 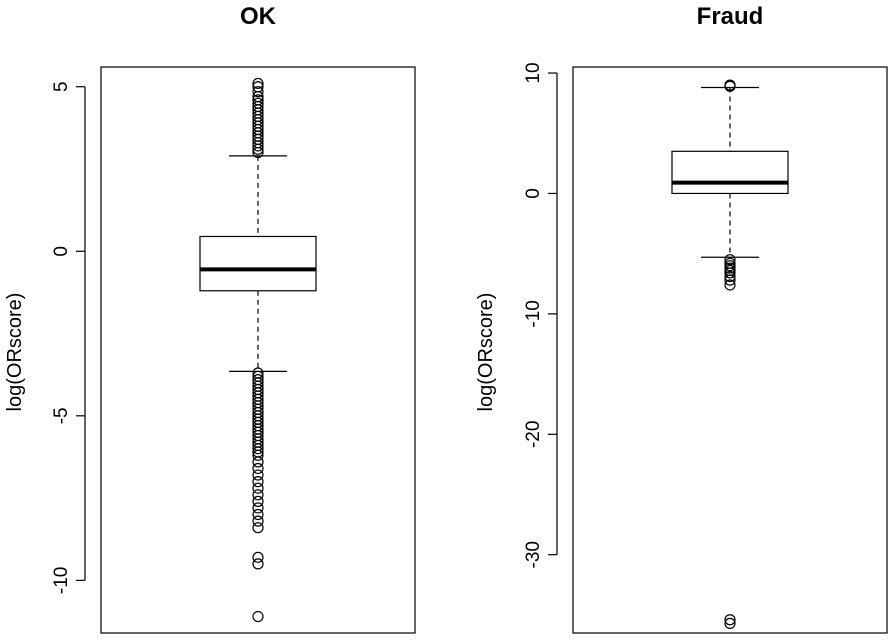 I want to click on y-tick-label: -5, so click(x=61, y=415).